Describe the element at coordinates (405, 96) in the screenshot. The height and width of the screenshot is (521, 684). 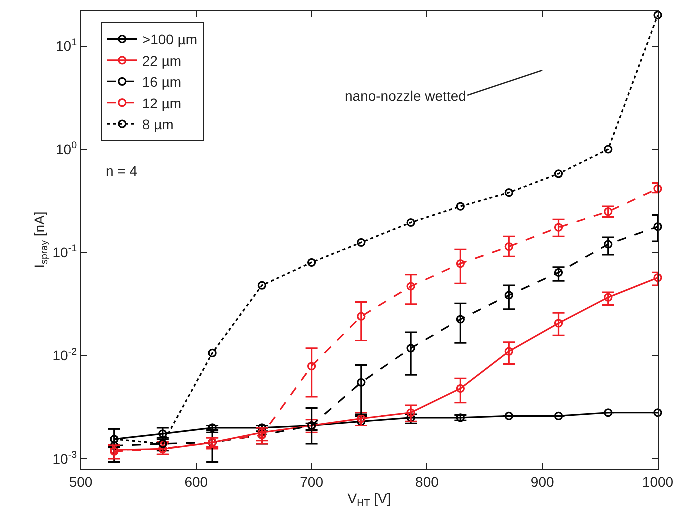
I see `annotation: nano-nozzle wetted` at that location.